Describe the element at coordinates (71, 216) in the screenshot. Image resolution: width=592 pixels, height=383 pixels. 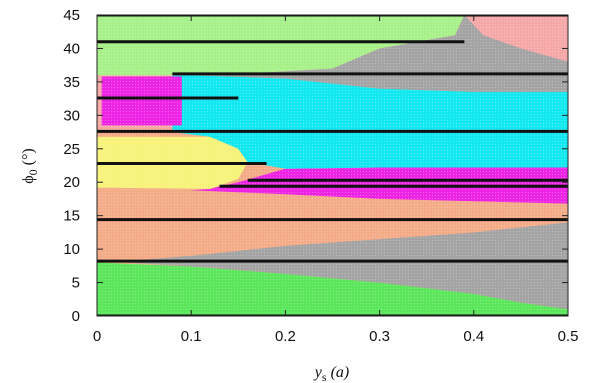
I see `y-tick-label-3: 15` at that location.